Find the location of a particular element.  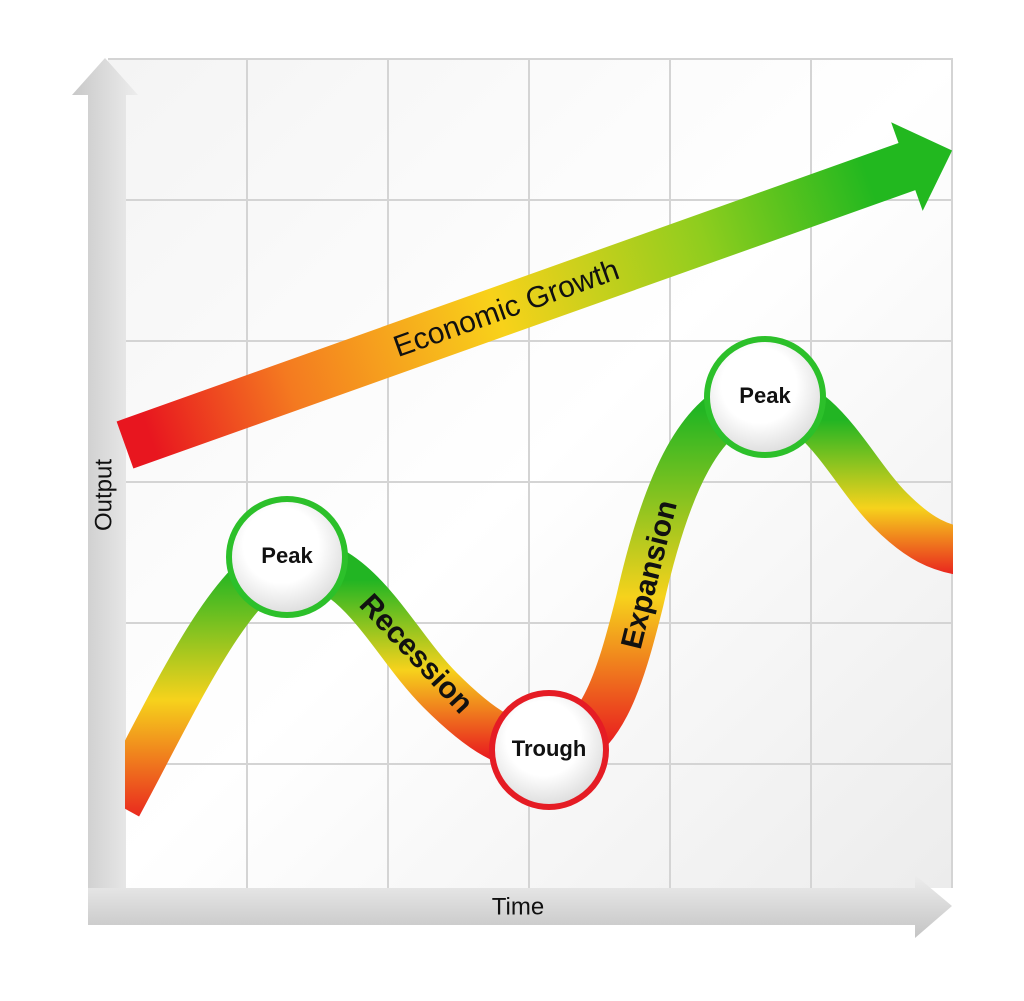

x-axis-label: Time is located at coordinates (518, 906).